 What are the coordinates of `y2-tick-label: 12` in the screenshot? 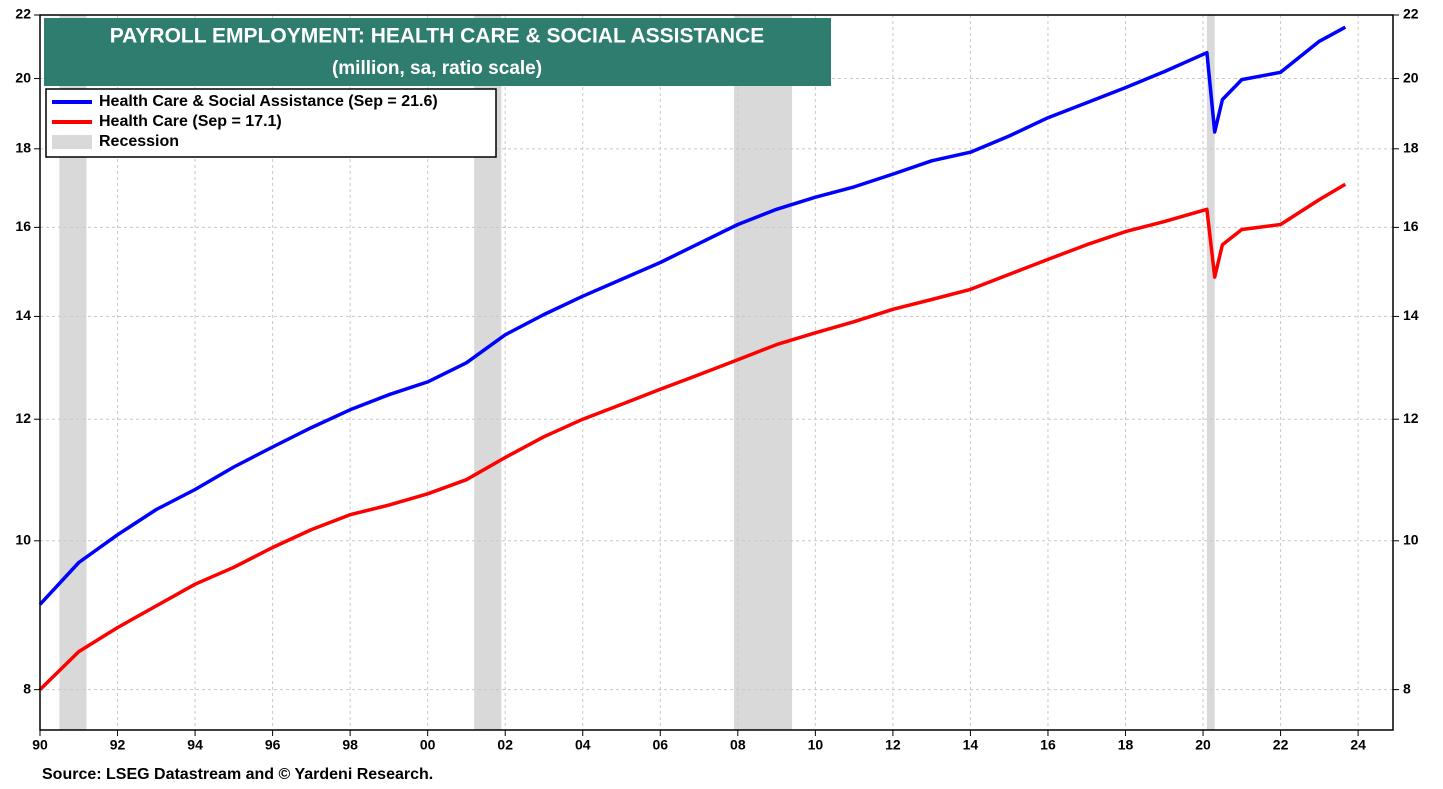 It's located at (1411, 418).